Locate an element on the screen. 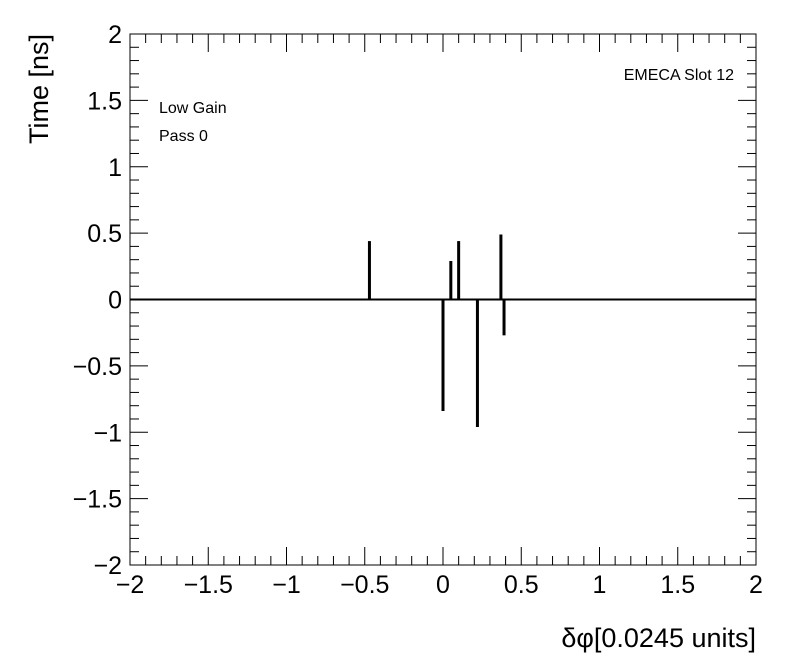 Image resolution: width=796 pixels, height=672 pixels. x-tick-label: −1 is located at coordinates (286, 585).